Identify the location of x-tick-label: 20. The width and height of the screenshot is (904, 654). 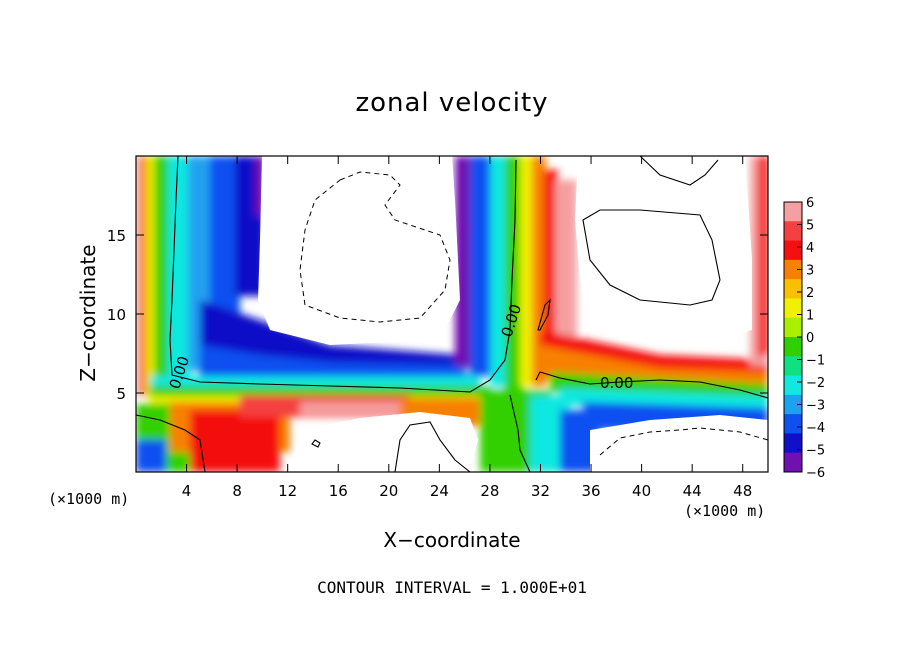
(388, 491).